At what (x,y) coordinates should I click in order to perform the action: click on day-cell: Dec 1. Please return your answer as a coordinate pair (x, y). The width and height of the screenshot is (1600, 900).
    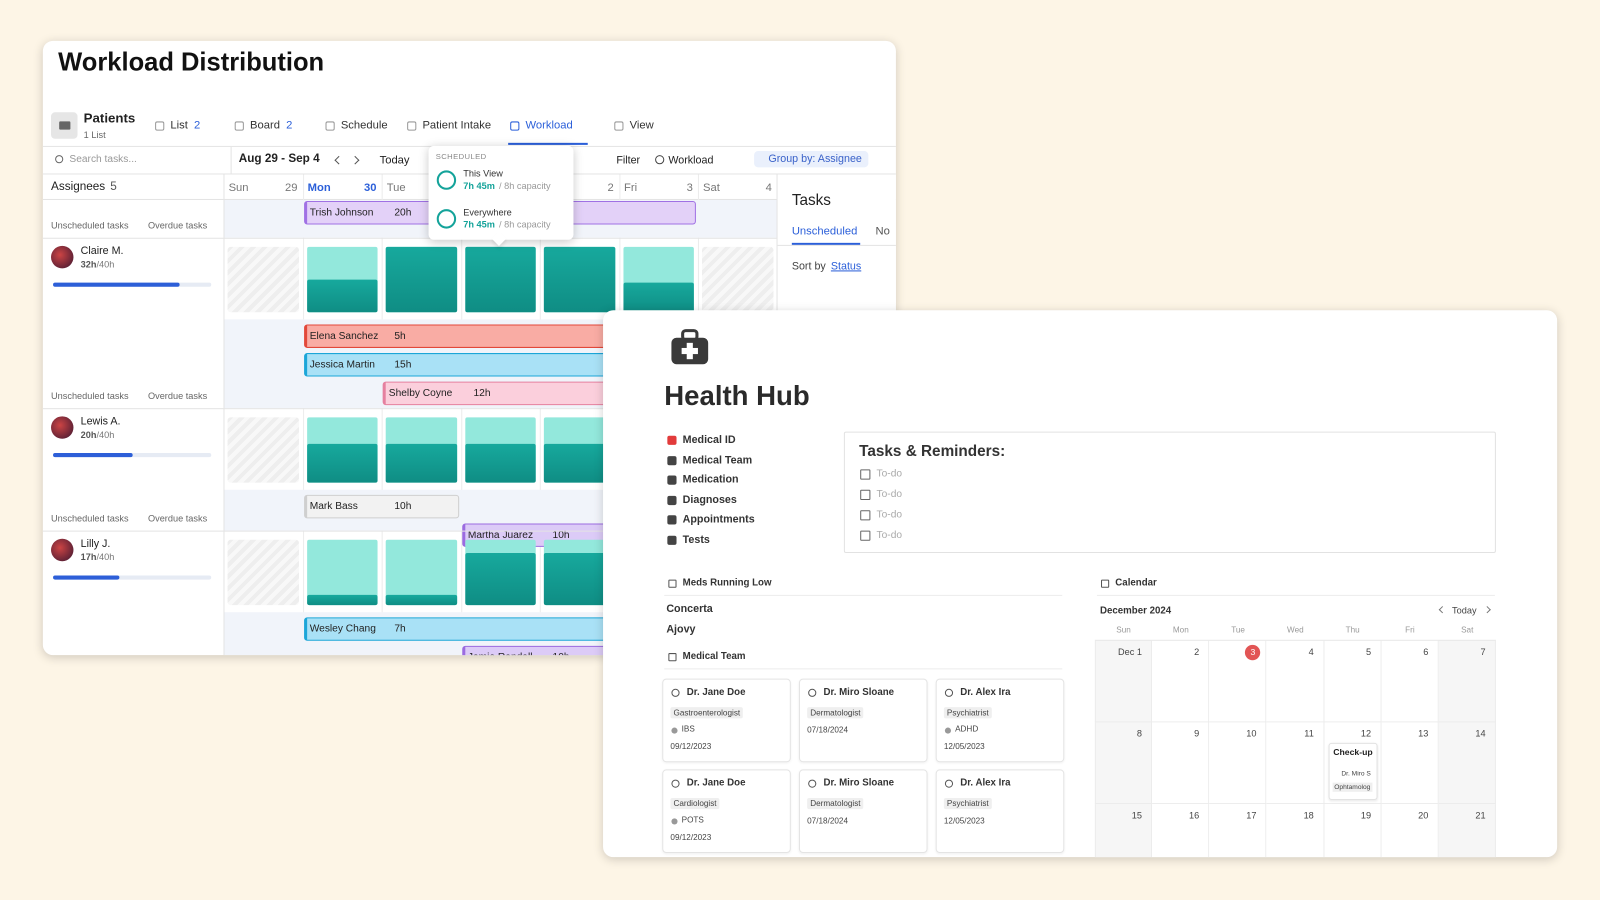
    Looking at the image, I should click on (1123, 681).